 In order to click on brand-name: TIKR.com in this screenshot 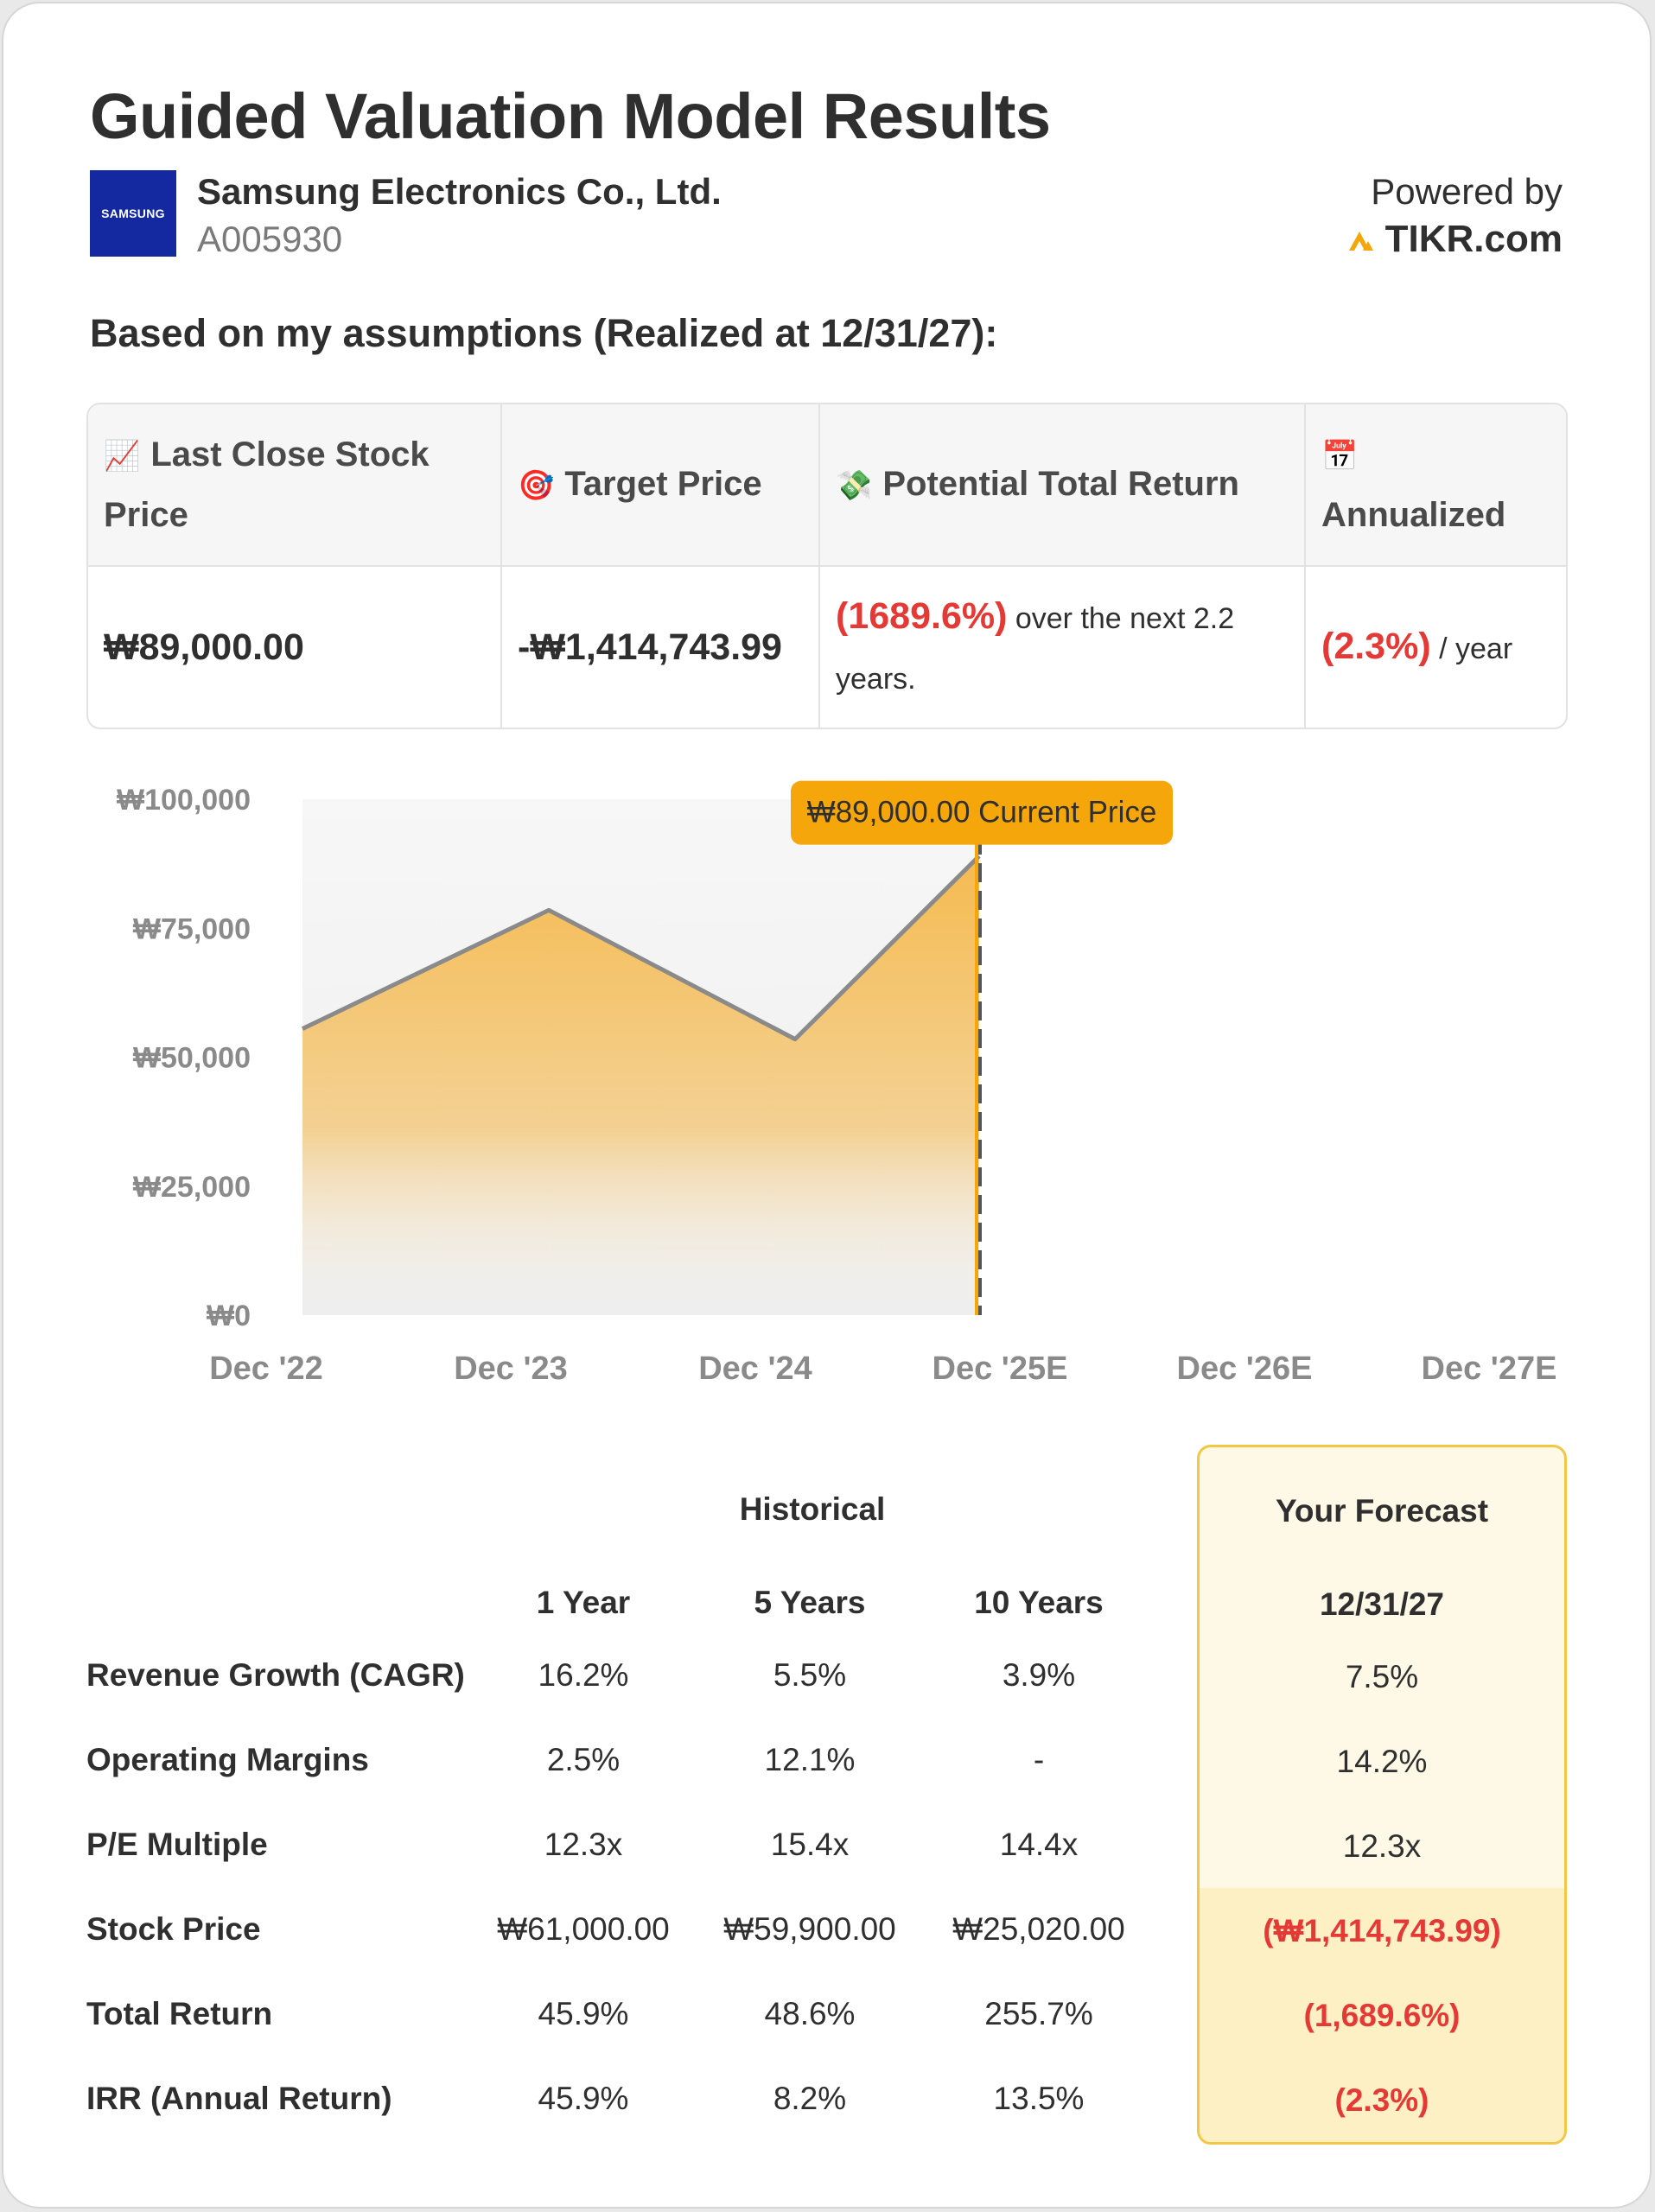, I will do `click(1473, 239)`.